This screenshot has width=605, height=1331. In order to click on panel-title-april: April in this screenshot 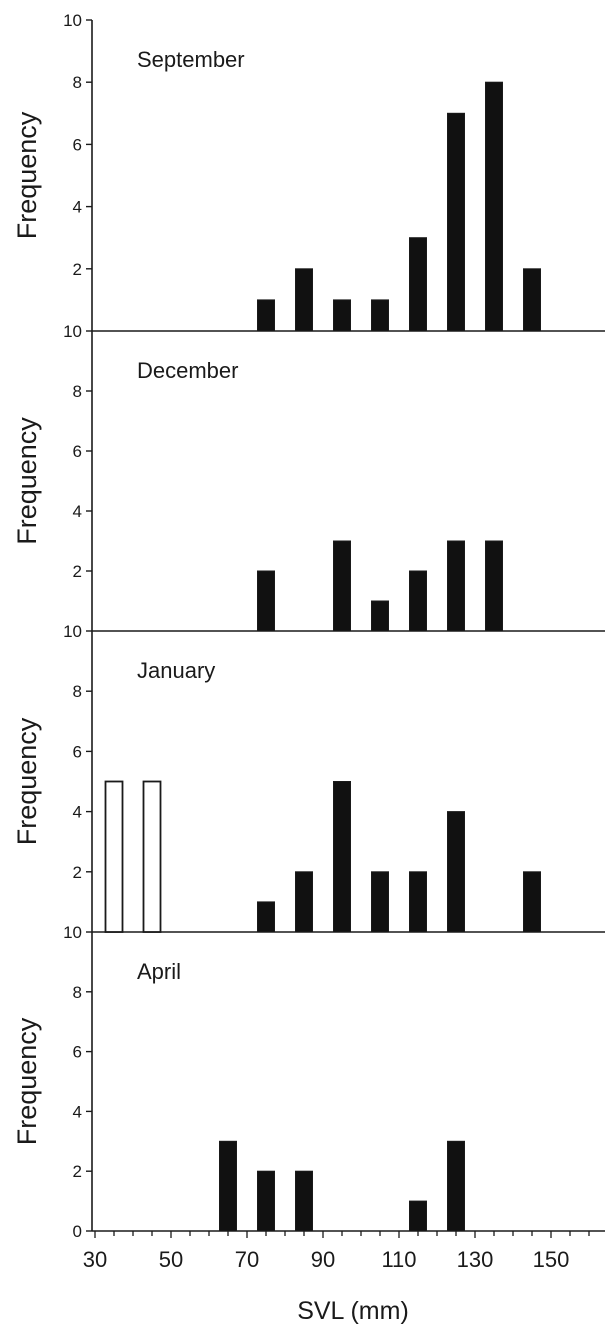, I will do `click(159, 971)`.